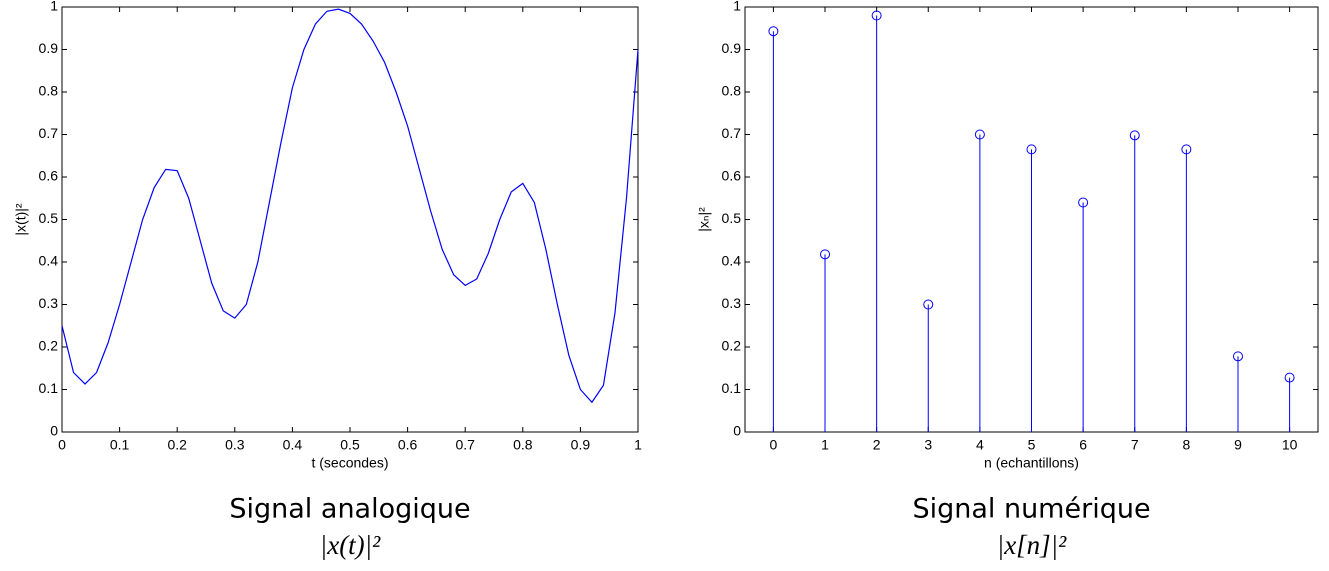 The width and height of the screenshot is (1329, 571). Describe the element at coordinates (928, 445) in the screenshot. I see `x-tick-label: 3` at that location.